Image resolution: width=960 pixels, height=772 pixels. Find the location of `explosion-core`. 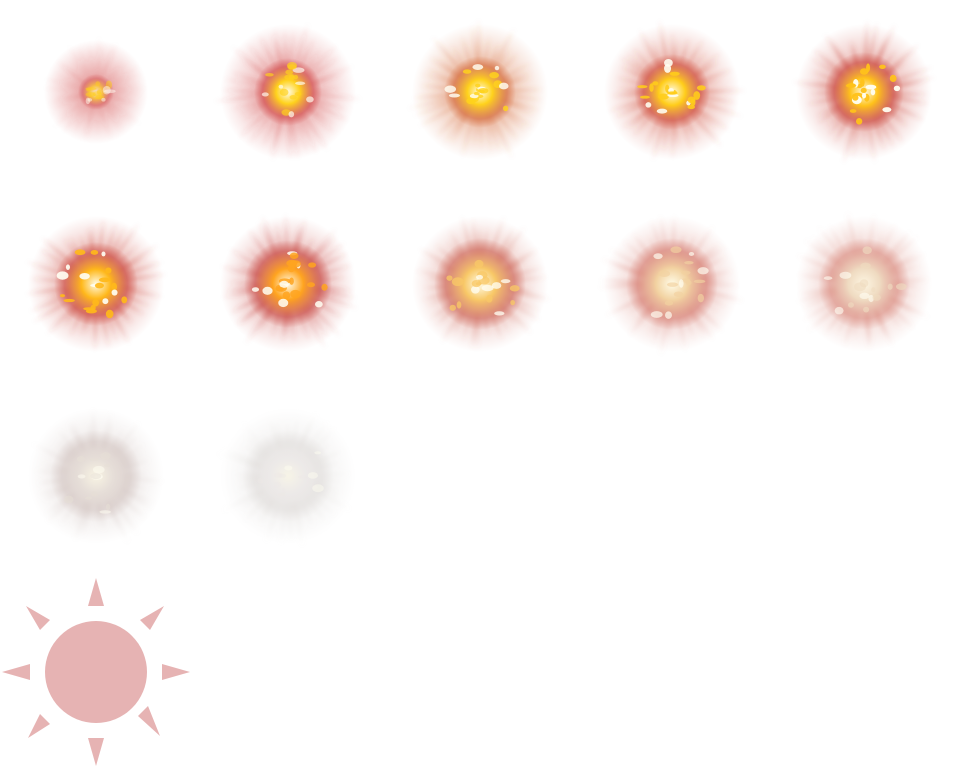

explosion-core is located at coordinates (288, 476).